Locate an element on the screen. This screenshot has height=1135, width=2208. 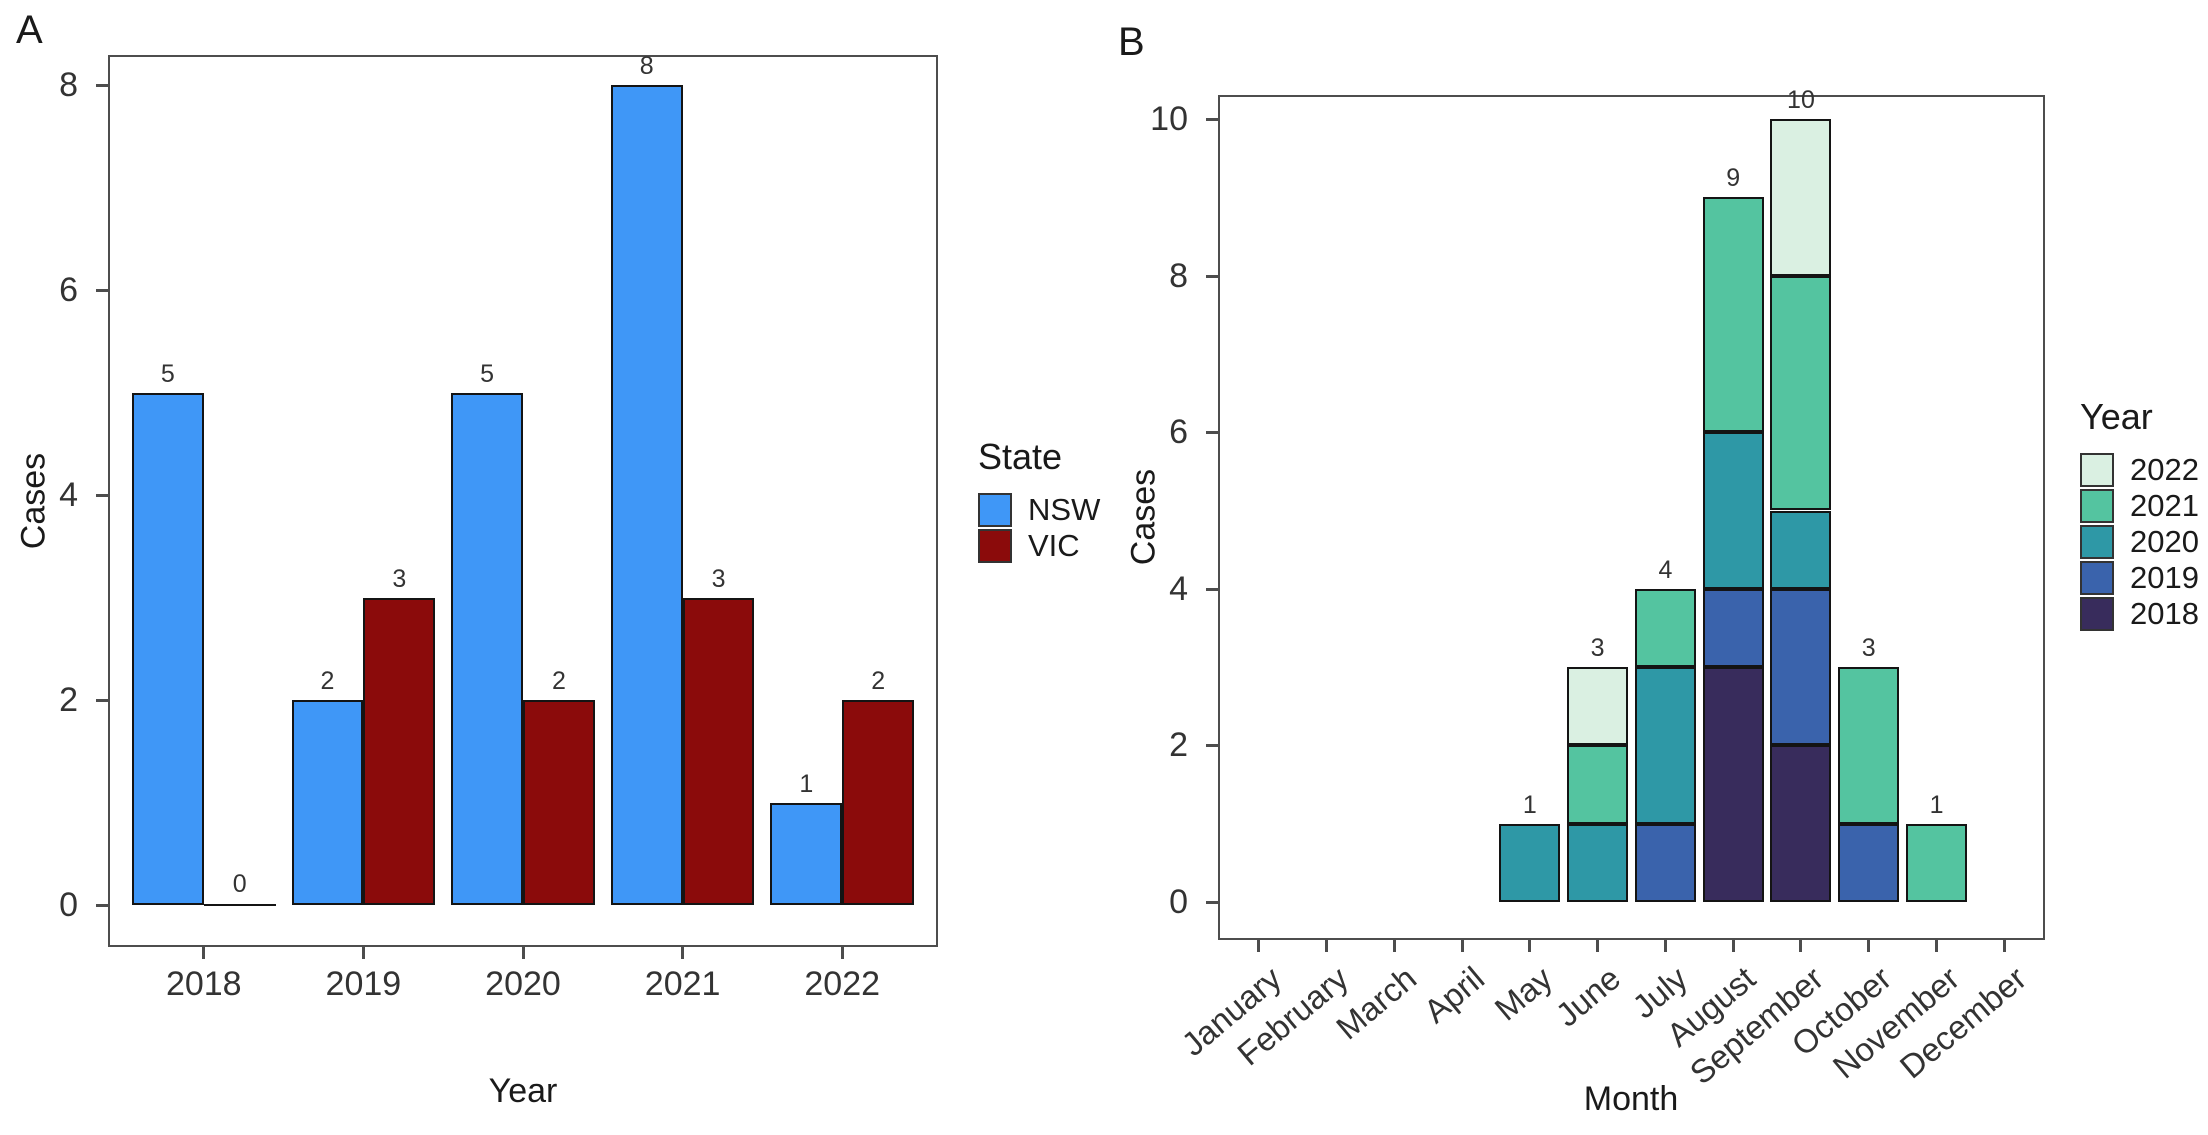
panel-a-bar-vic-2022 is located at coordinates (878, 802).